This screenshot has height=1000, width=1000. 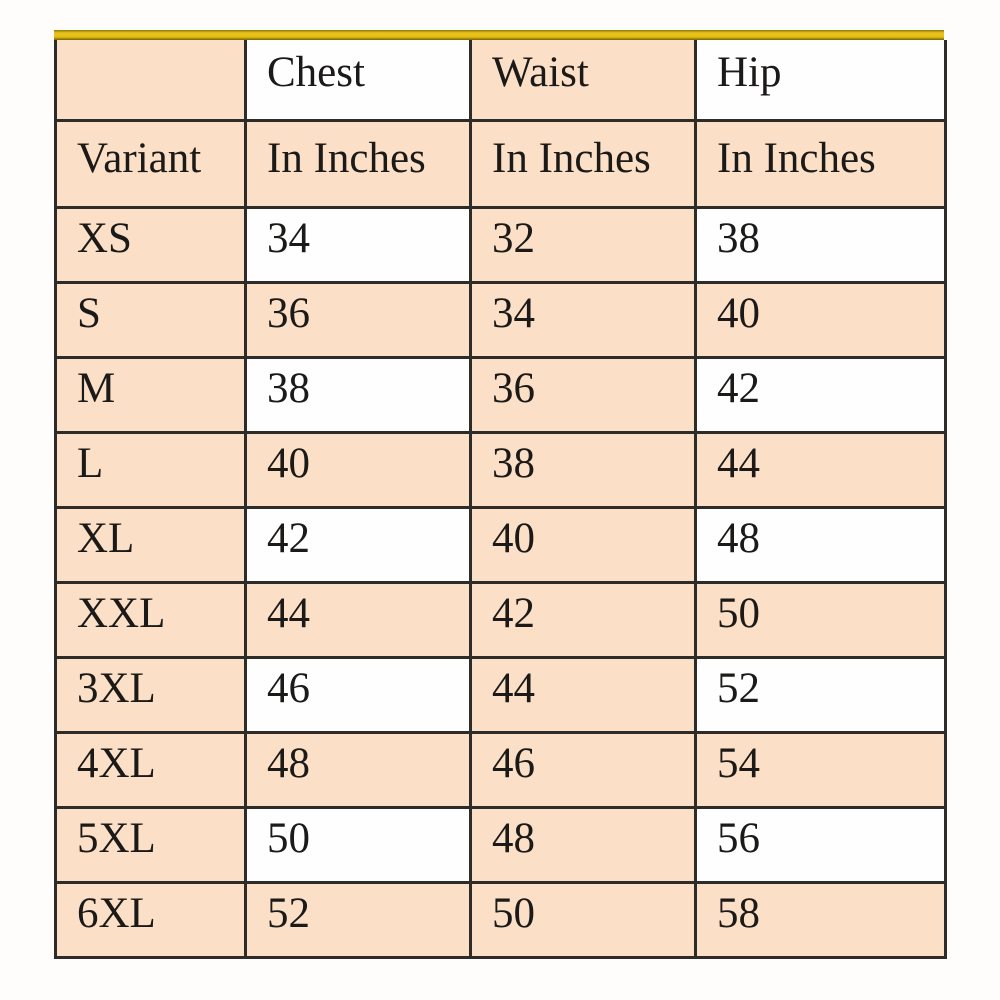 I want to click on hip-cell: 38, so click(x=820, y=244).